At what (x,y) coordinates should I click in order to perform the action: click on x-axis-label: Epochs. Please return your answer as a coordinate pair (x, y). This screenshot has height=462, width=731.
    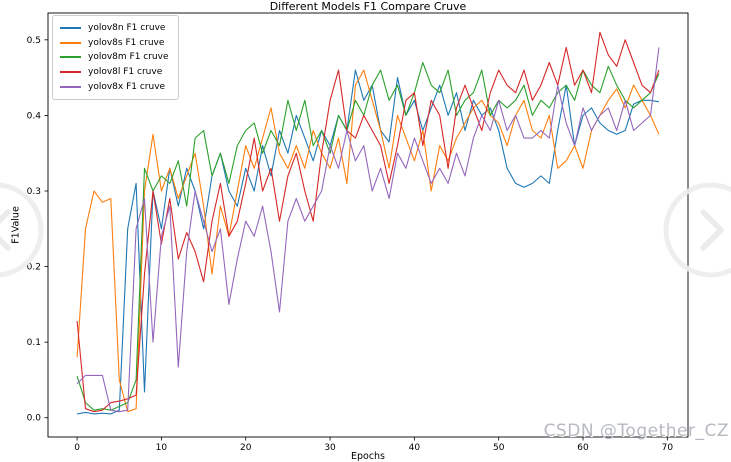
    Looking at the image, I should click on (368, 456).